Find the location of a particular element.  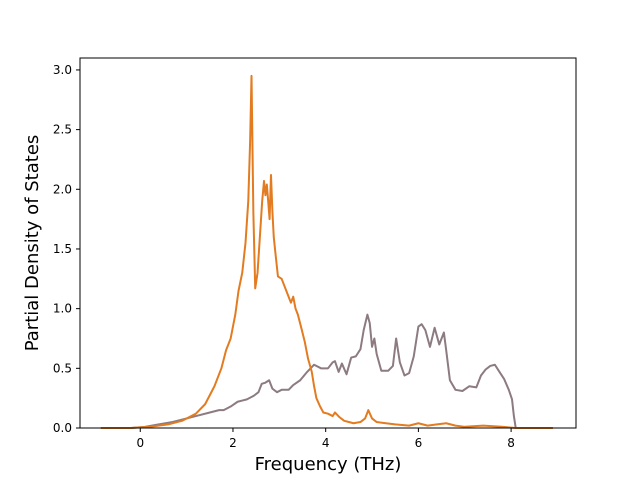

y-tick-label: 3.0 is located at coordinates (62, 70).